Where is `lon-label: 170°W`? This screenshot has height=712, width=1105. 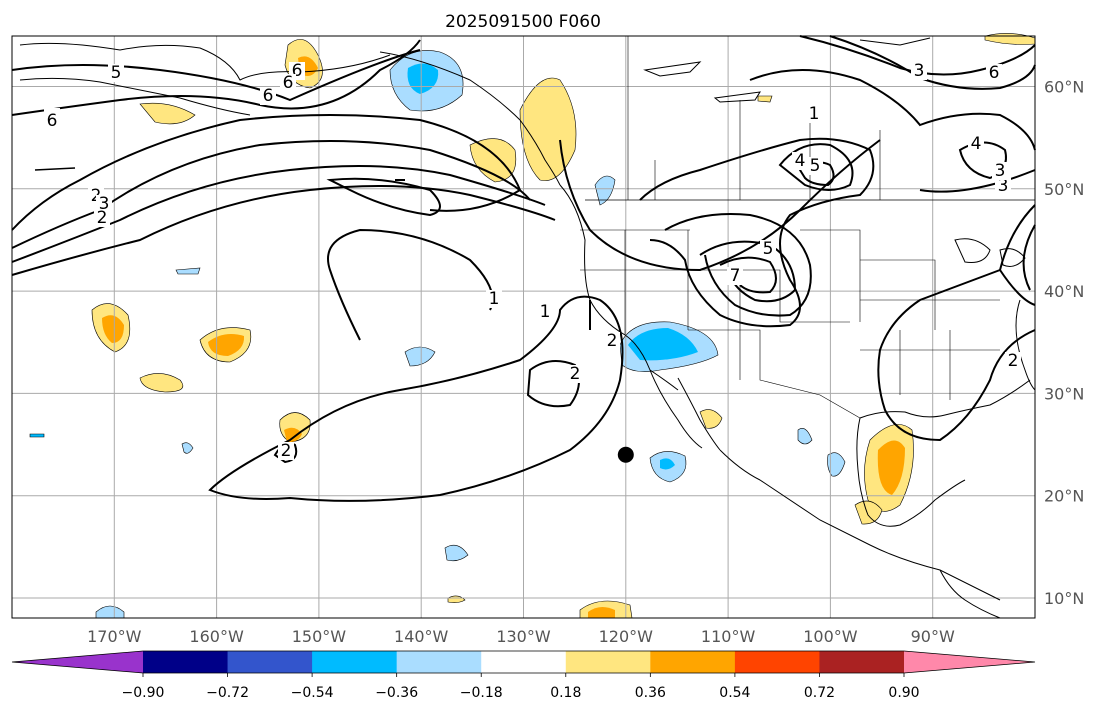
lon-label: 170°W is located at coordinates (114, 636).